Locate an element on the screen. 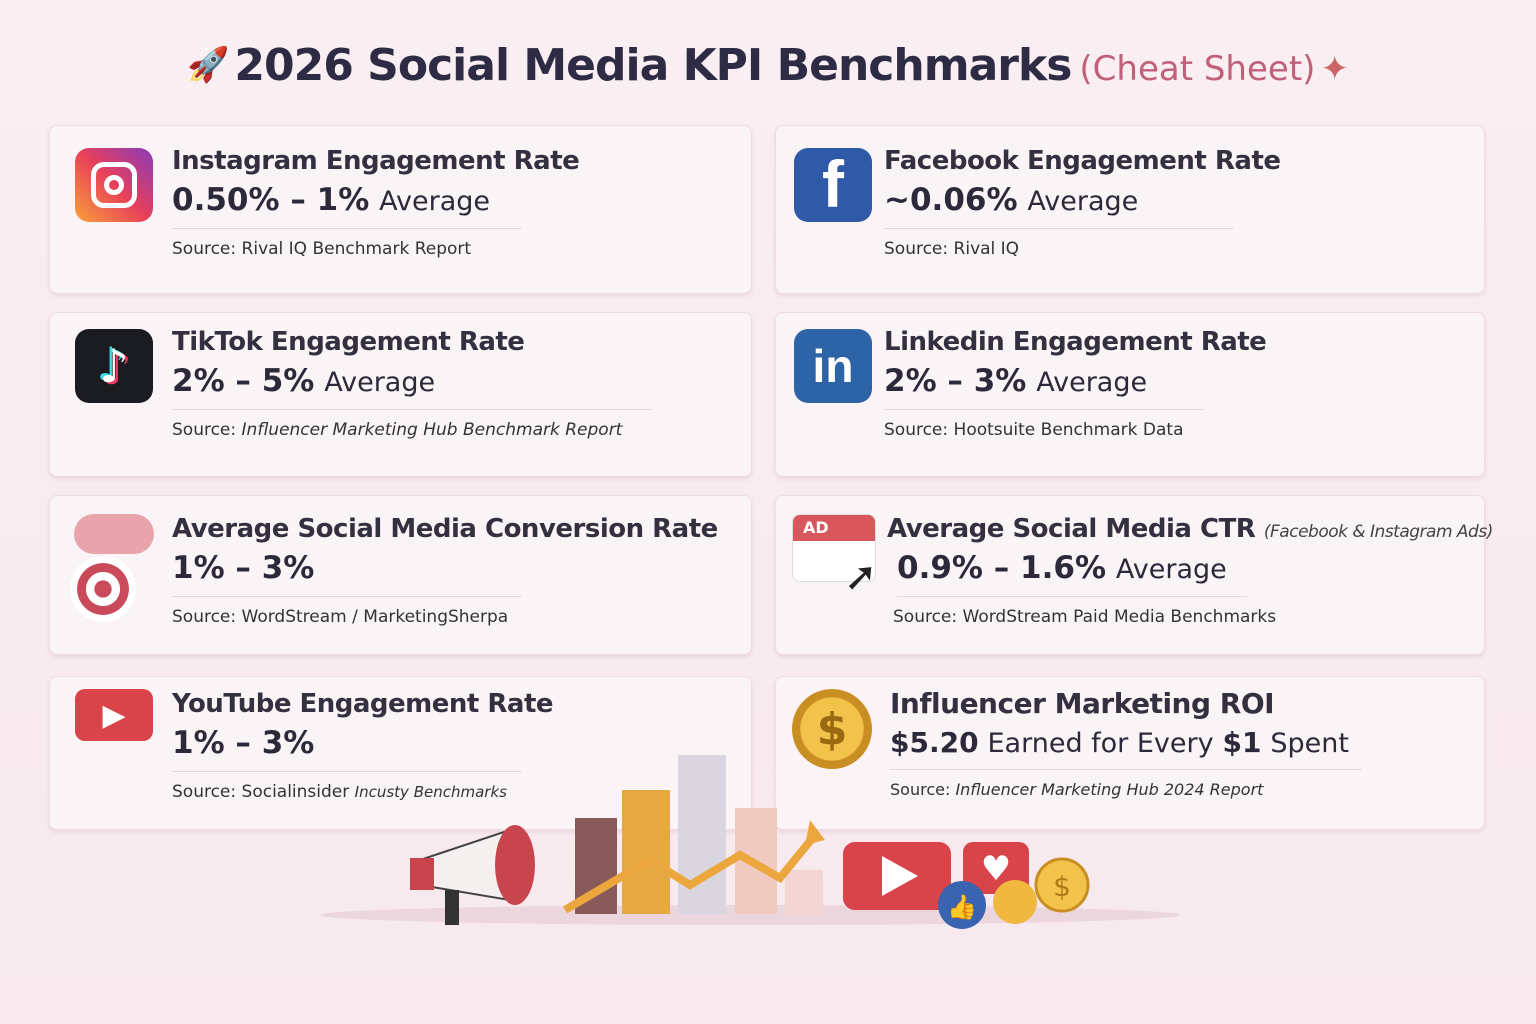 The height and width of the screenshot is (1024, 1536). card-value: ~0.06% Average is located at coordinates (1059, 205).